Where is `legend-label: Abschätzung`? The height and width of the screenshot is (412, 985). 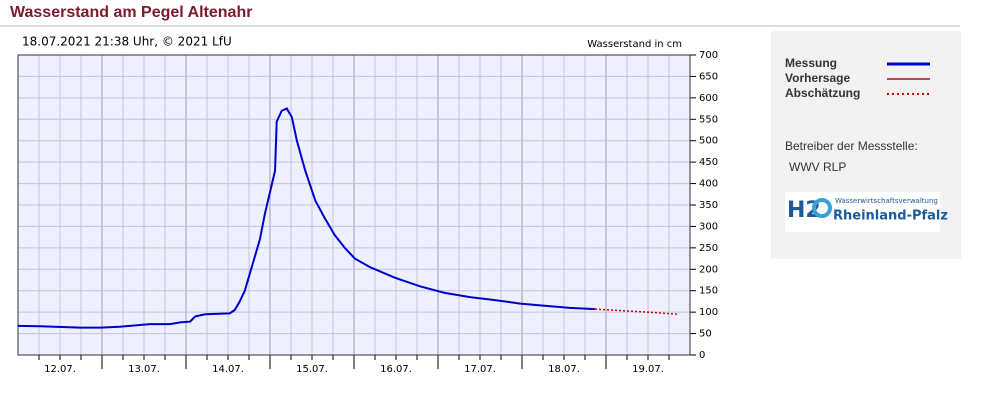
legend-label: Abschätzung is located at coordinates (822, 93).